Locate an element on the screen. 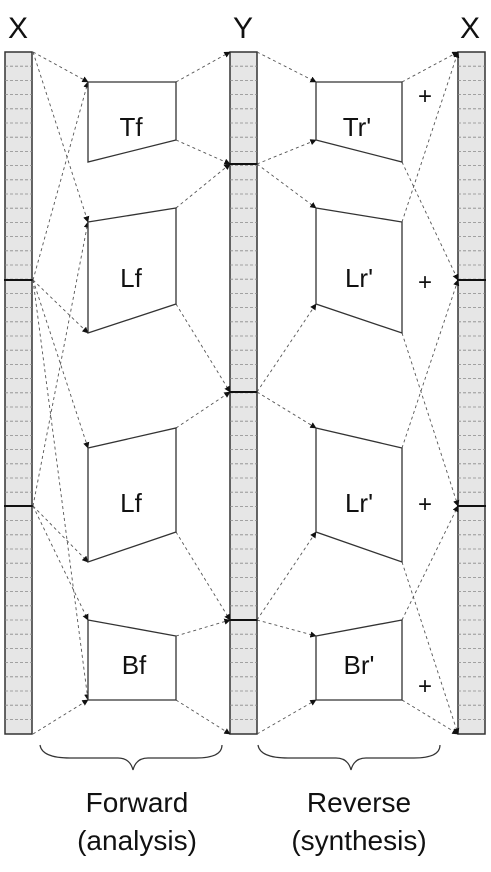  x-input-bar is located at coordinates (18, 393).